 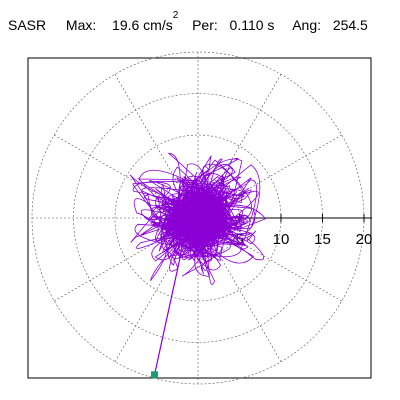 I want to click on period-label: Per:, so click(x=205, y=24).